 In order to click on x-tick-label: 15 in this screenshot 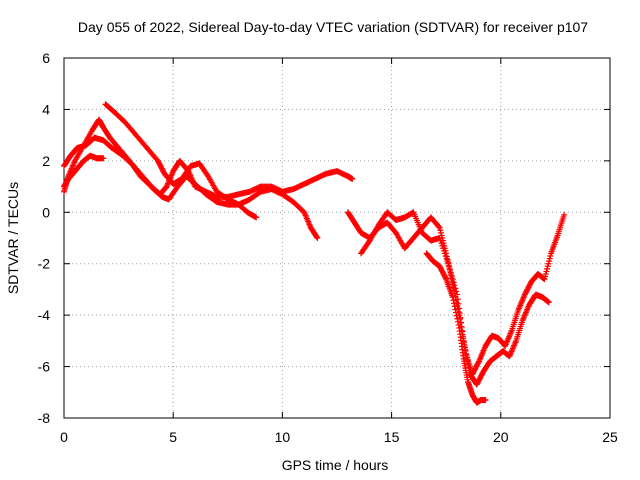, I will do `click(392, 437)`.